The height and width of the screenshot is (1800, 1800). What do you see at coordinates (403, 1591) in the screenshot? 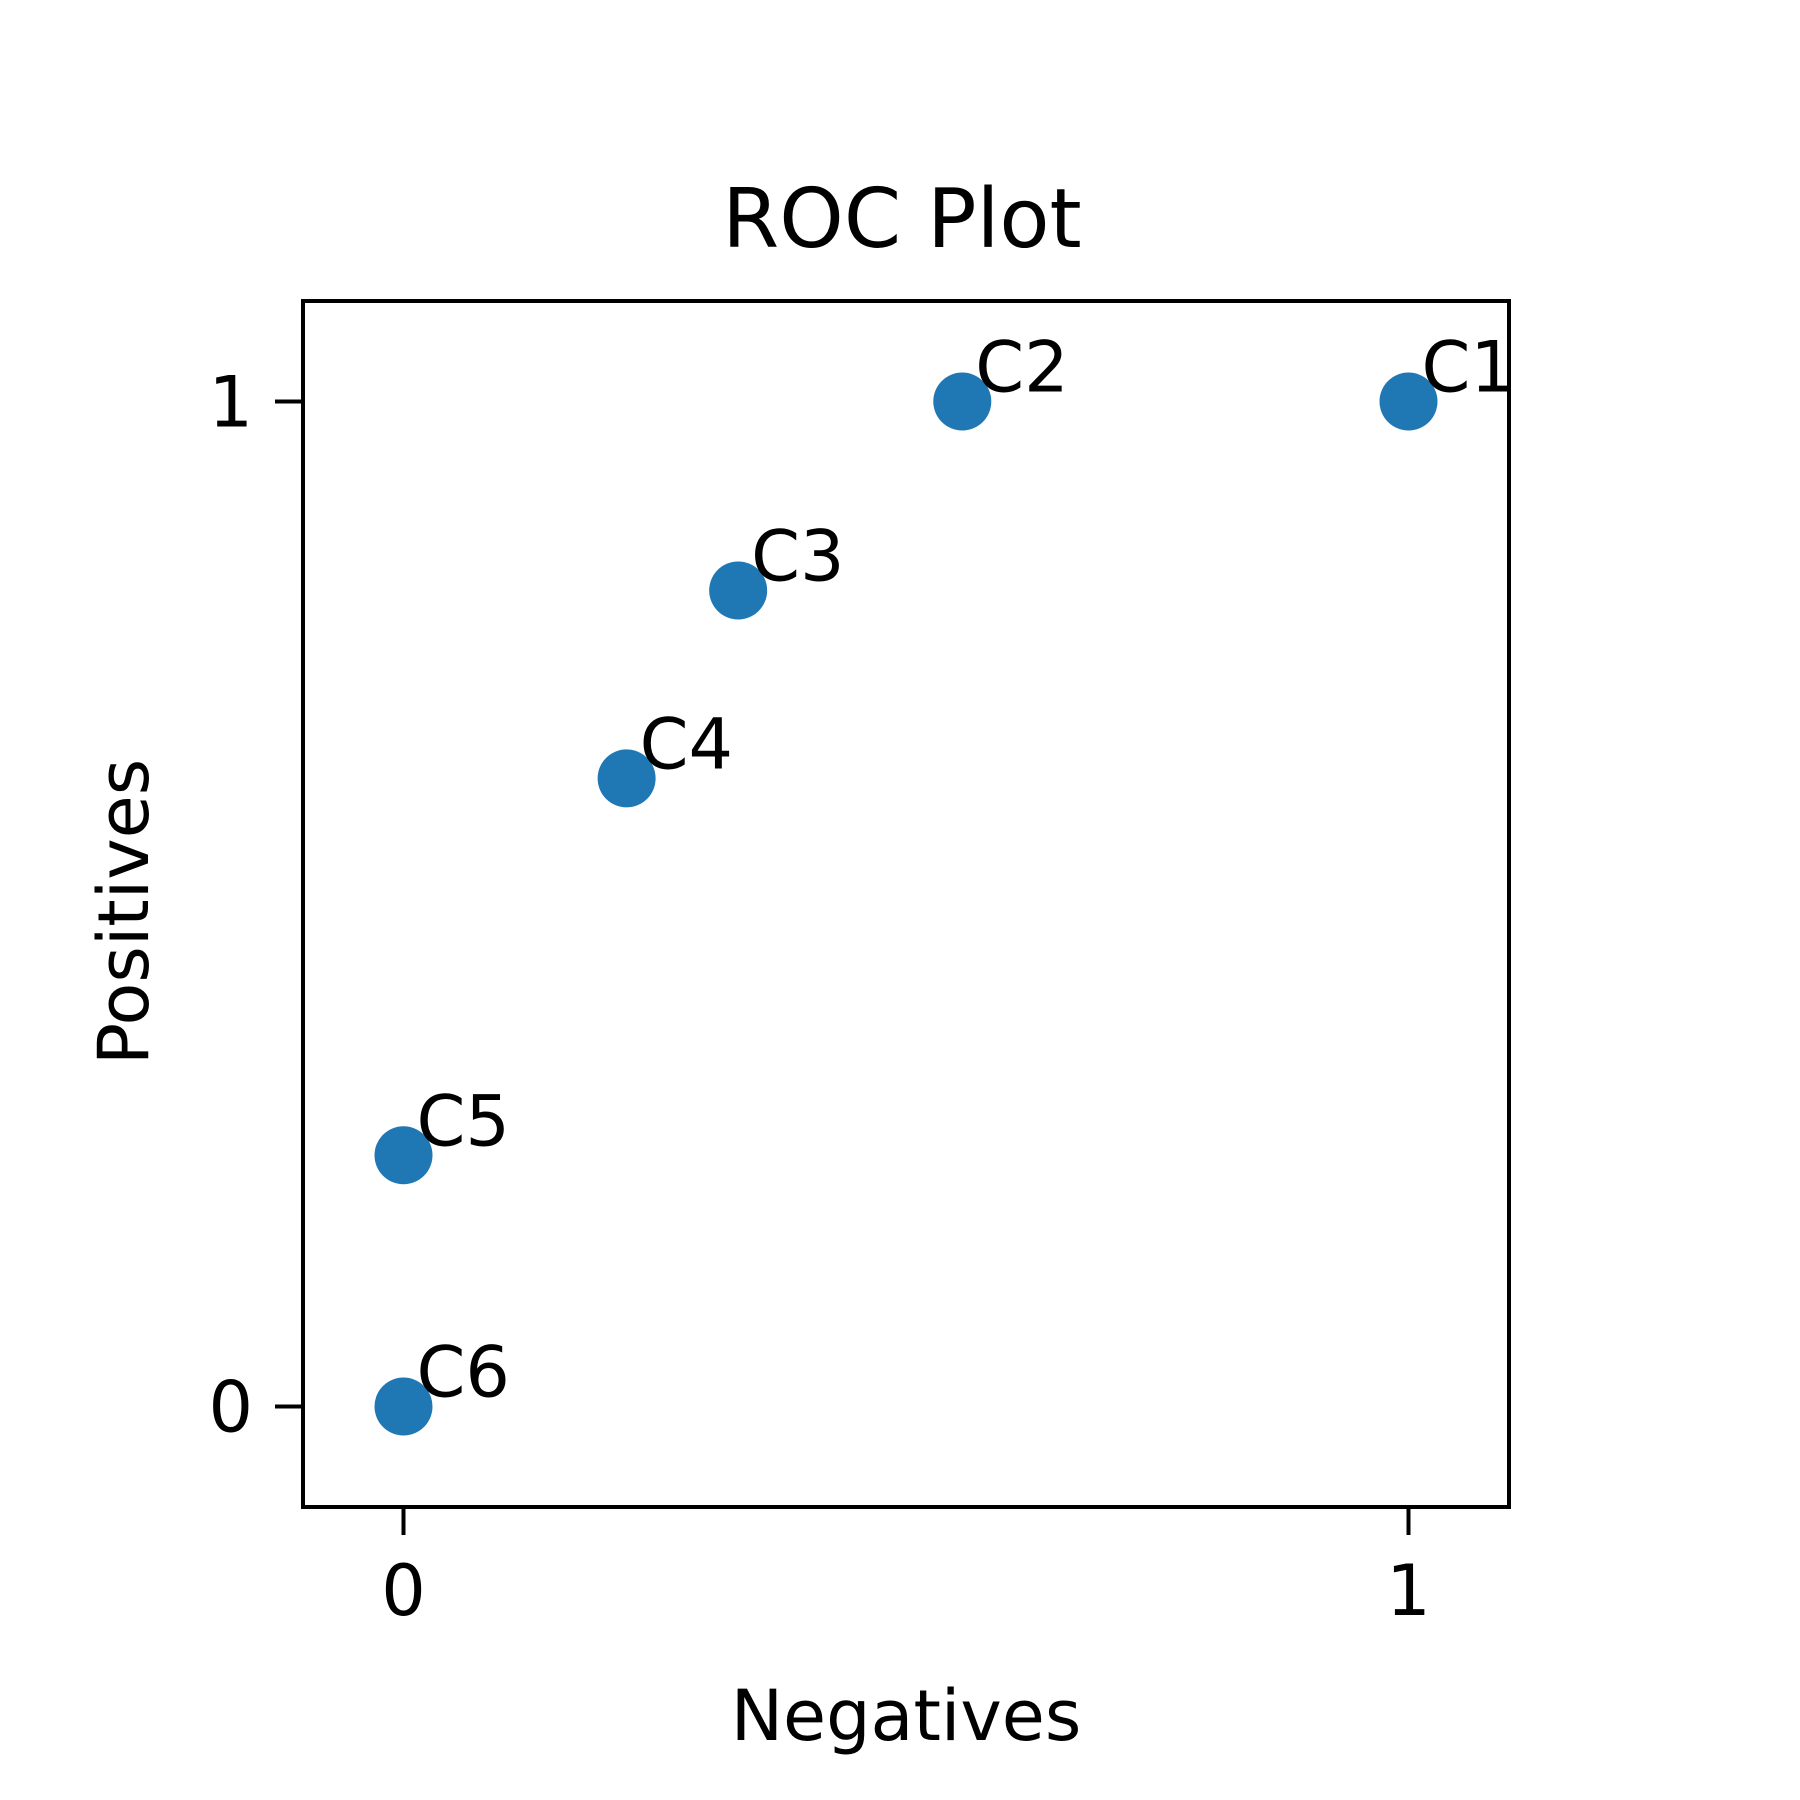
I see `x-tick-label-0: 0` at bounding box center [403, 1591].